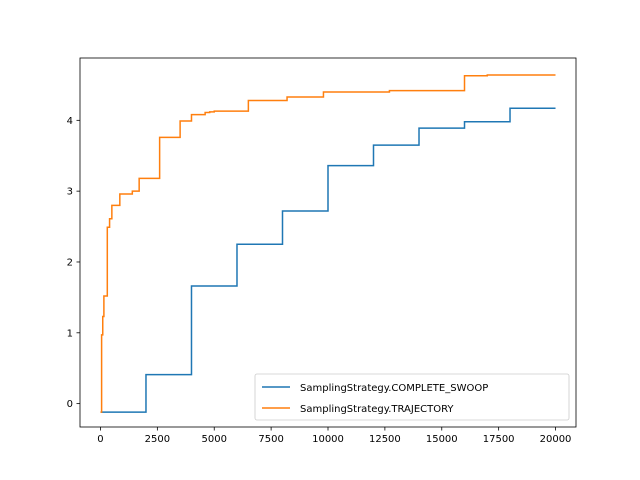 The height and width of the screenshot is (480, 640). What do you see at coordinates (70, 262) in the screenshot?
I see `y-tick-label: 2` at bounding box center [70, 262].